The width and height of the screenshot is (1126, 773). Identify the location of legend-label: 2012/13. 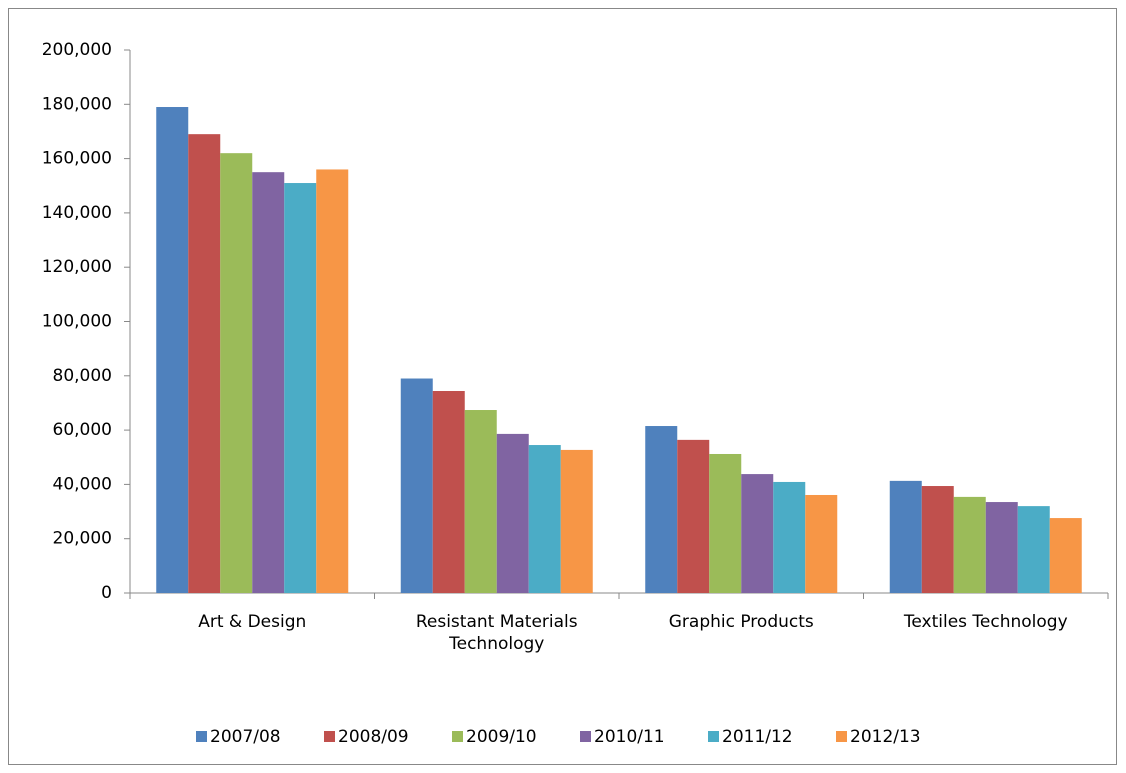
(885, 737).